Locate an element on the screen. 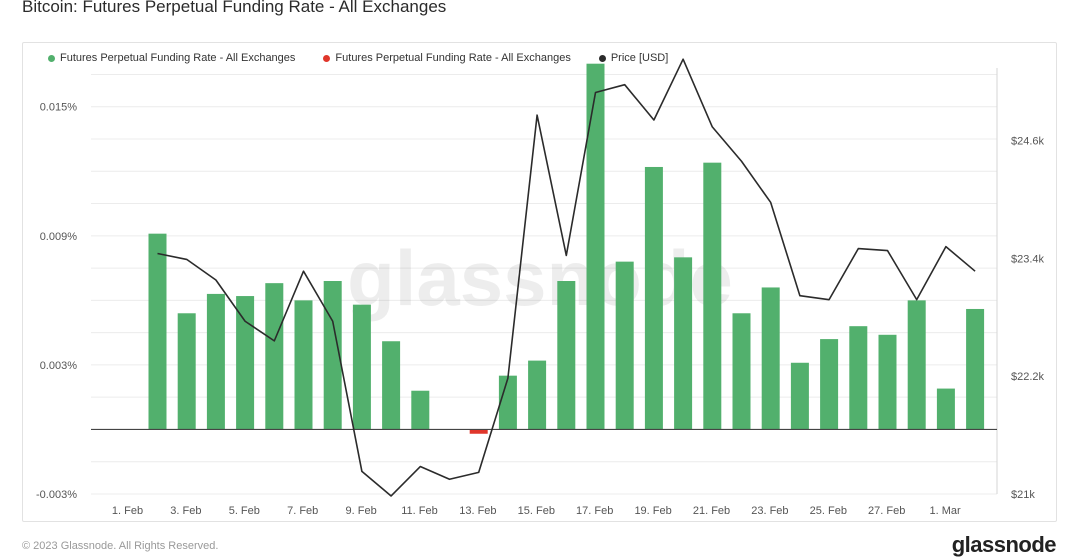 This screenshot has width=1080, height=558. y-left-tick-label: 0.003% is located at coordinates (59, 366).